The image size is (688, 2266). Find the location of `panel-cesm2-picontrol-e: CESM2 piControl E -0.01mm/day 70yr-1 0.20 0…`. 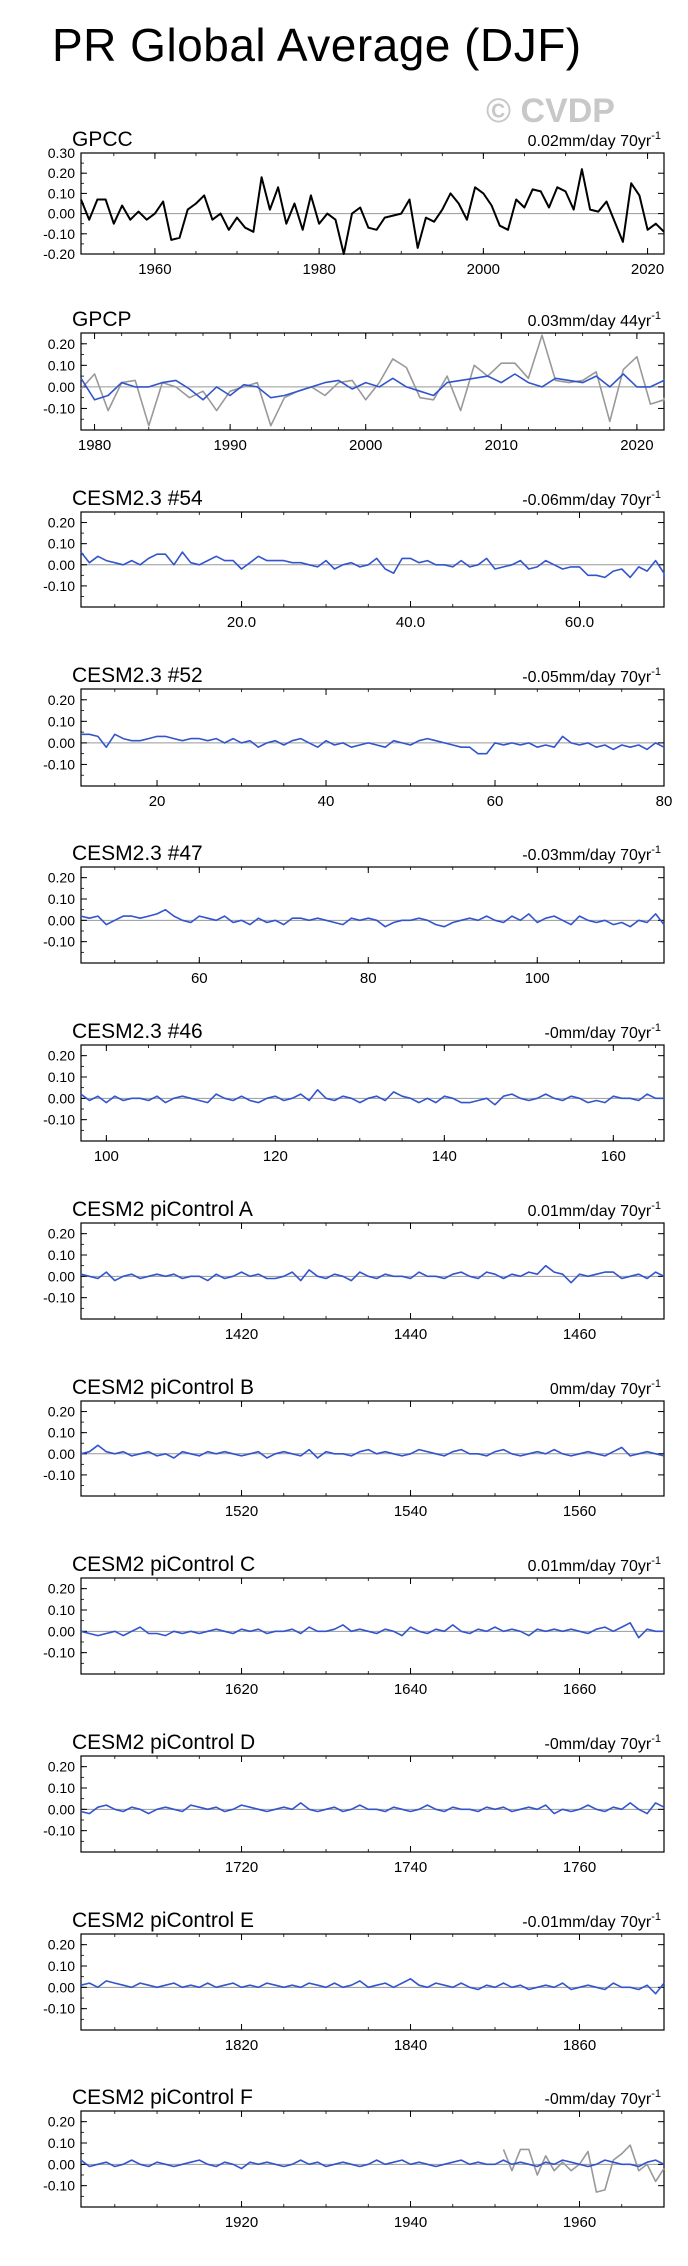

panel-cesm2-picontrol-e: CESM2 piControl E -0.01mm/day 70yr-1 0.20 0… is located at coordinates (354, 1981).